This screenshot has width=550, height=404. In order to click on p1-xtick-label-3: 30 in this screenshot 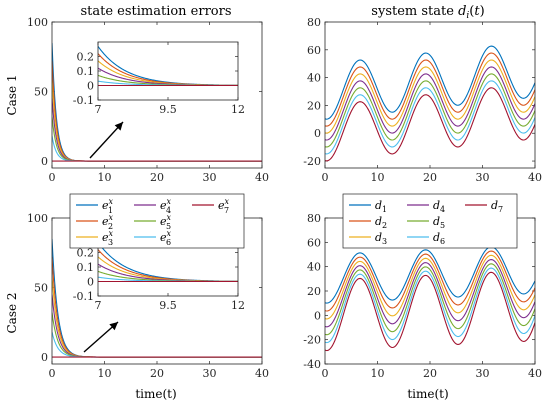, I will do `click(210, 177)`.